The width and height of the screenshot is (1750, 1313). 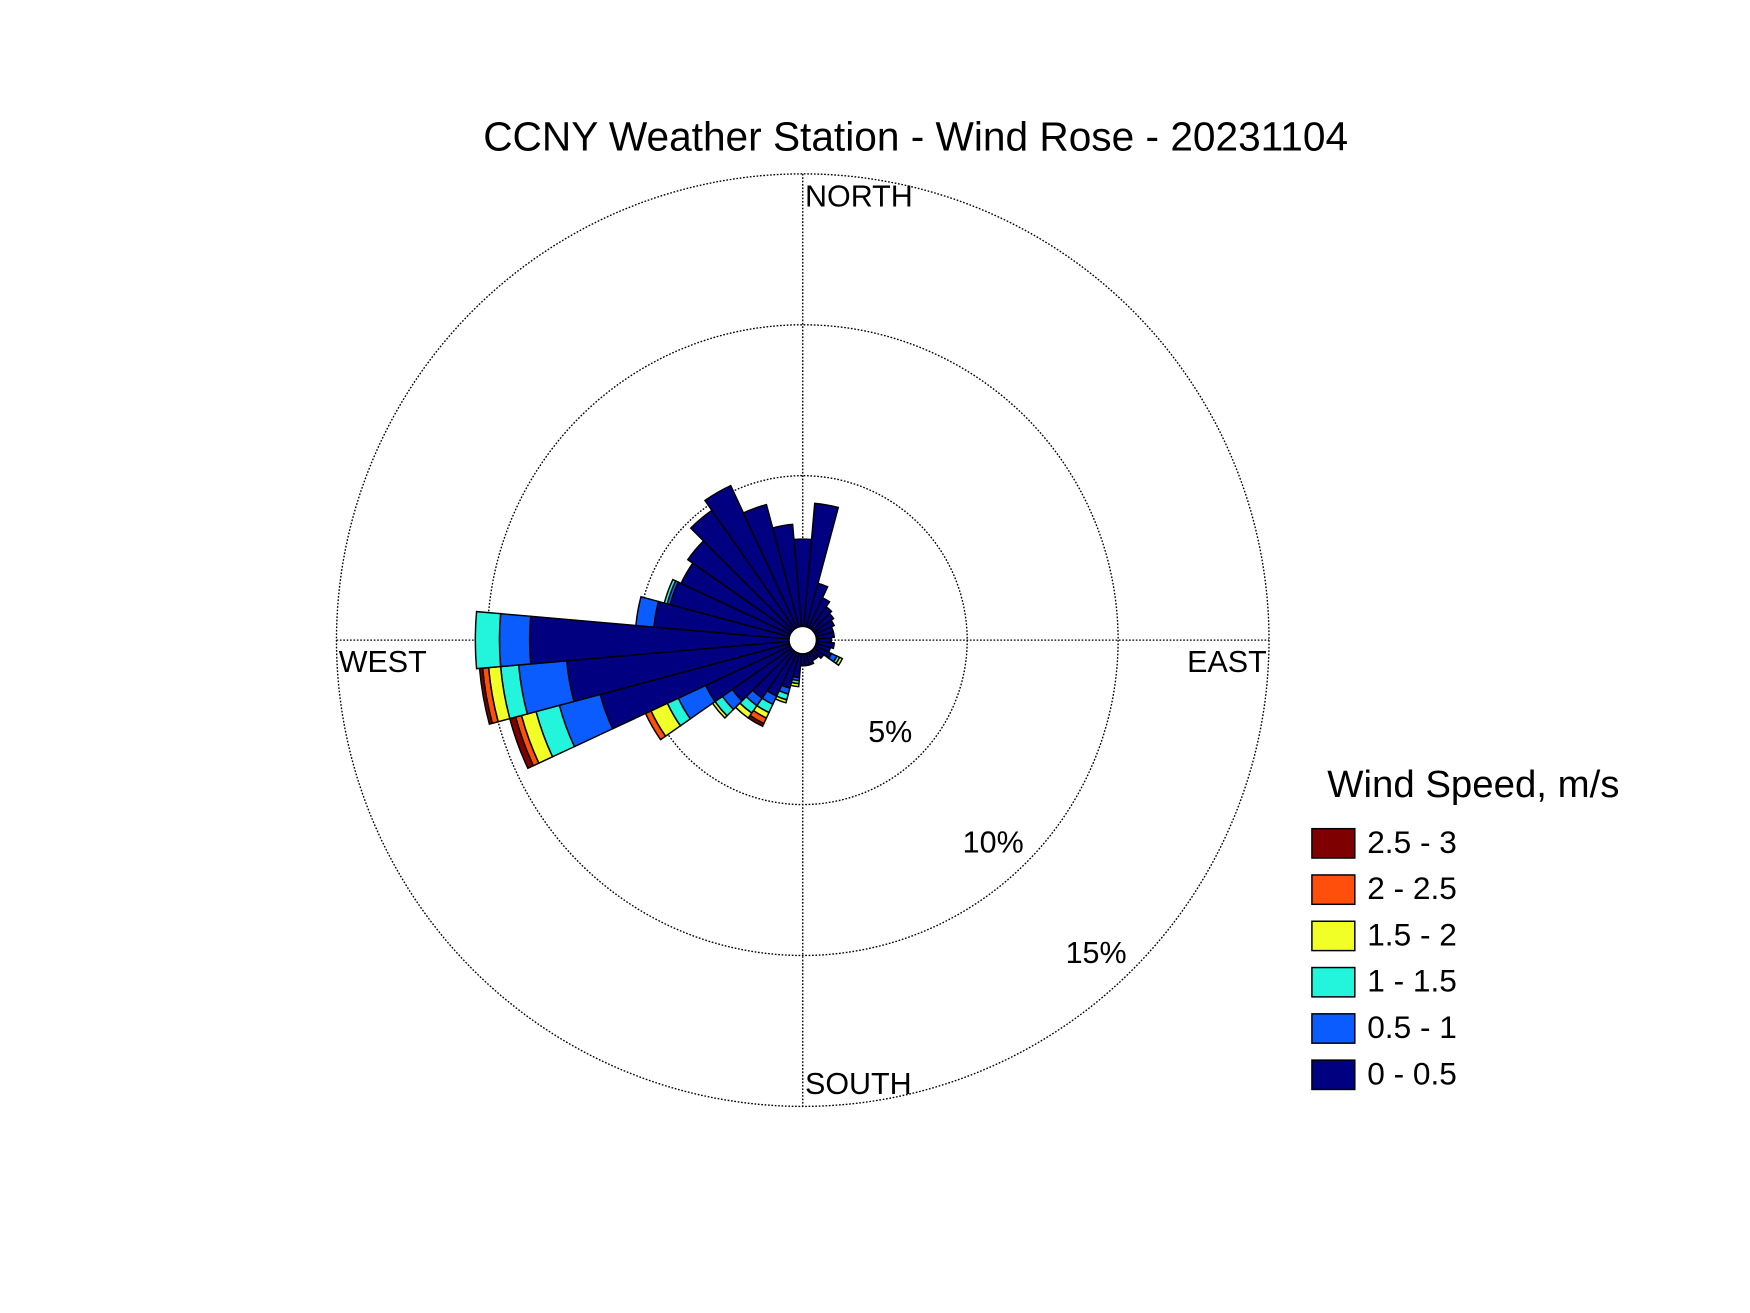 What do you see at coordinates (1412, 842) in the screenshot?
I see `legend-label: 2.5 - 3` at bounding box center [1412, 842].